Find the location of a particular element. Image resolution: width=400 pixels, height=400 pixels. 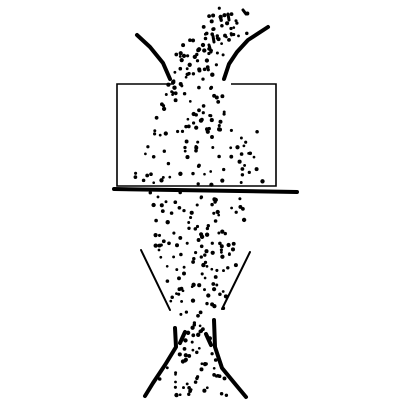

lower-funnel is located at coordinates (195, 280).